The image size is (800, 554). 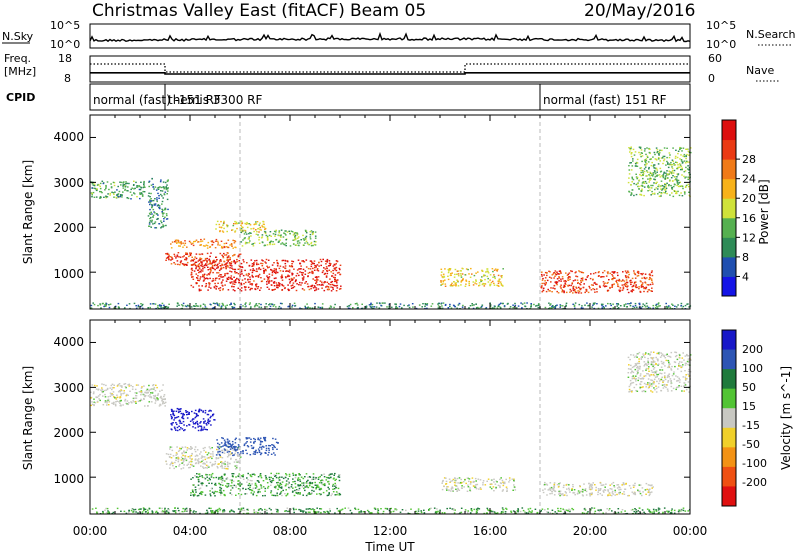 What do you see at coordinates (749, 159) in the screenshot?
I see `colorbar-tick-label: 28` at bounding box center [749, 159].